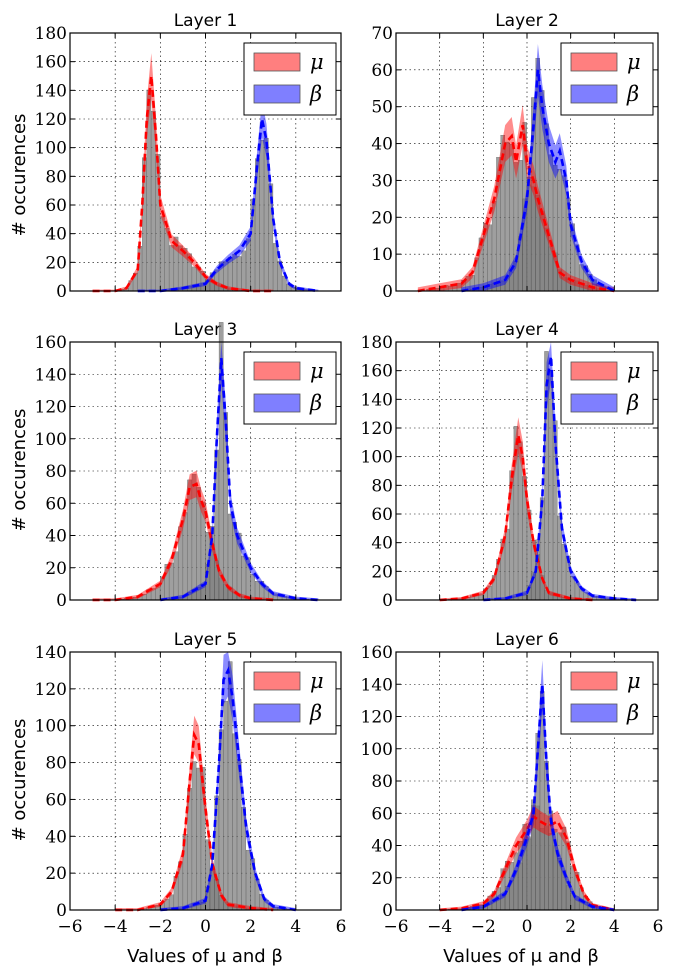 This screenshot has height=974, width=675. Describe the element at coordinates (527, 21) in the screenshot. I see `panel-title: Layer 2` at that location.